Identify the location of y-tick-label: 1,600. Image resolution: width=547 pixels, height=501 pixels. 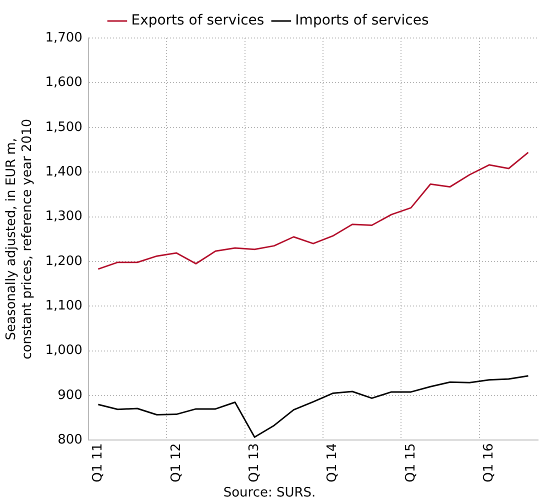
(63, 82).